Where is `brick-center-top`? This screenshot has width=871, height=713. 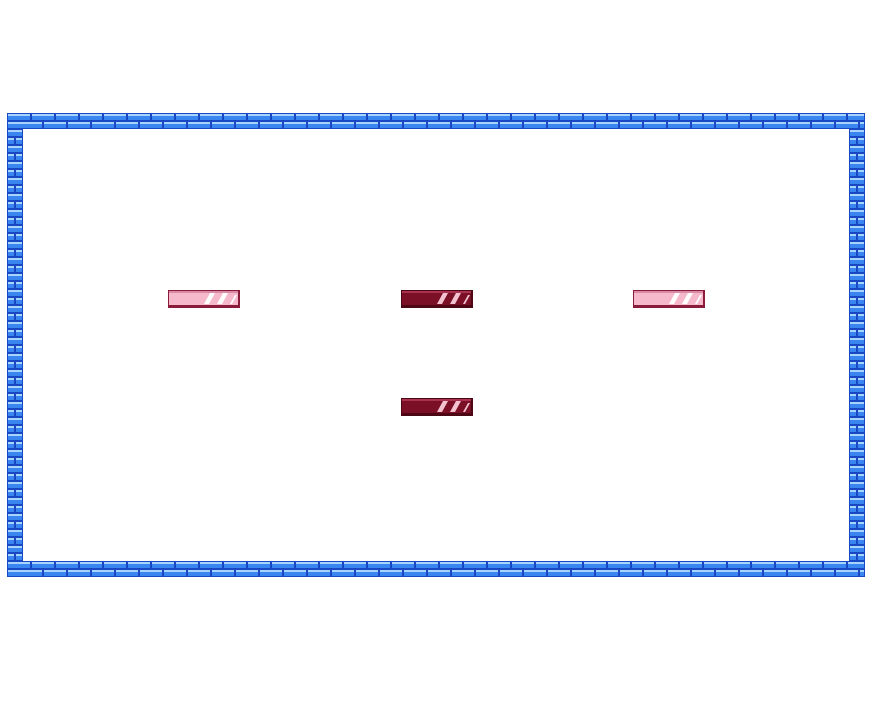
brick-center-top is located at coordinates (437, 299).